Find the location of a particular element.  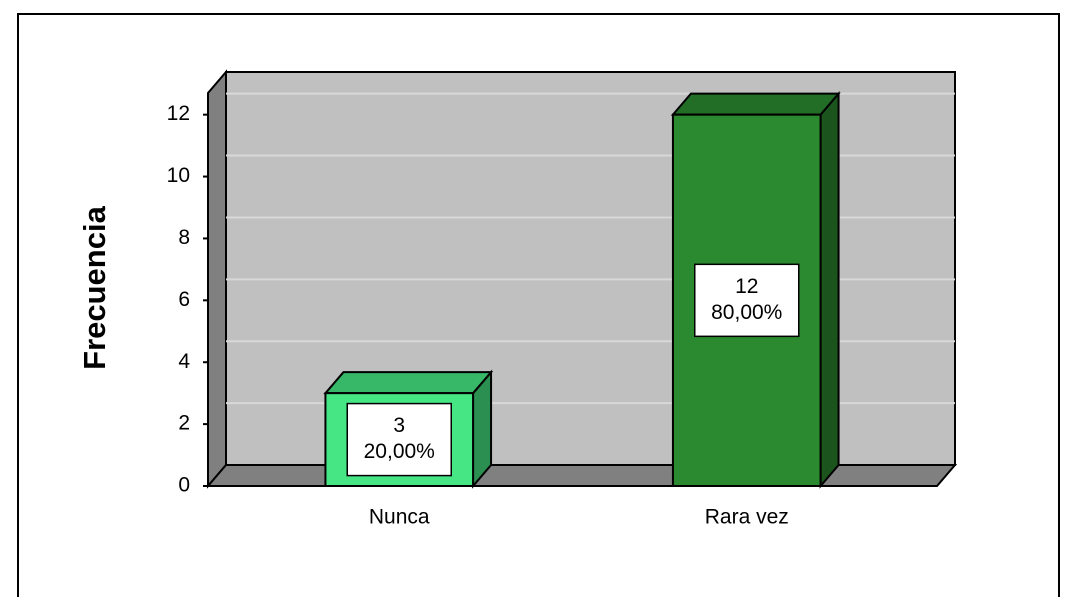

y-tick-label: 12 is located at coordinates (178, 113).